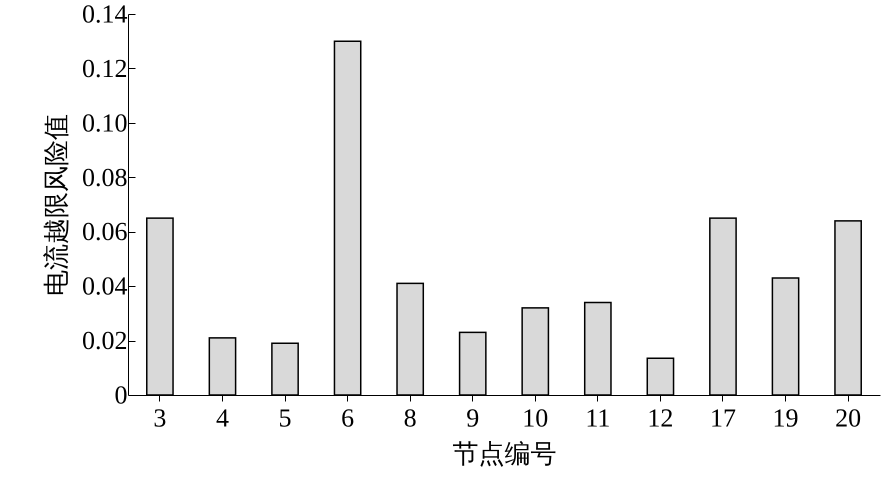 This screenshot has height=492, width=888. Describe the element at coordinates (222, 418) in the screenshot. I see `x-tick-label: 4` at that location.